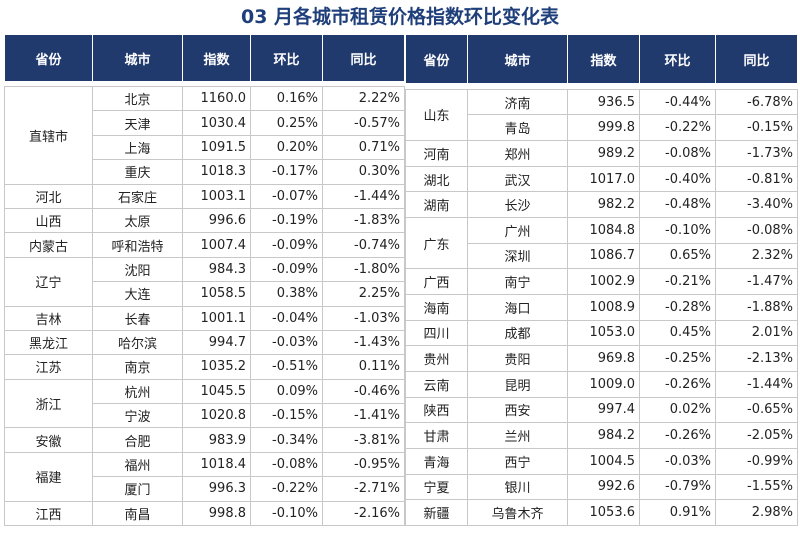 The height and width of the screenshot is (557, 800). Describe the element at coordinates (205, 294) in the screenshot. I see `row: 大连 1058.5 0.38% 2.25%` at that location.